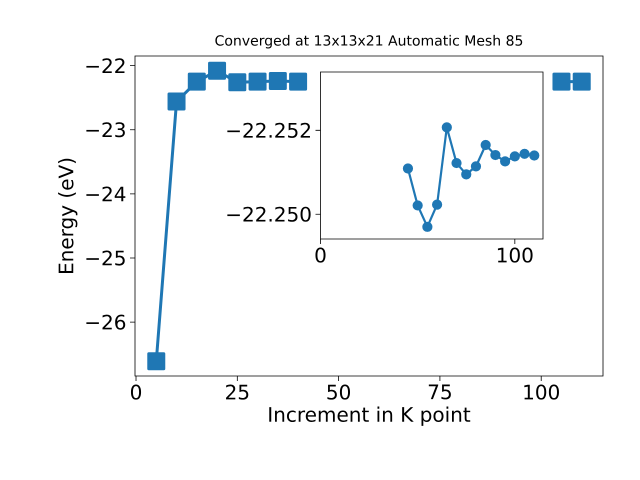 The width and height of the screenshot is (640, 480). Describe the element at coordinates (237, 392) in the screenshot. I see `x-tick-label: 25` at that location.